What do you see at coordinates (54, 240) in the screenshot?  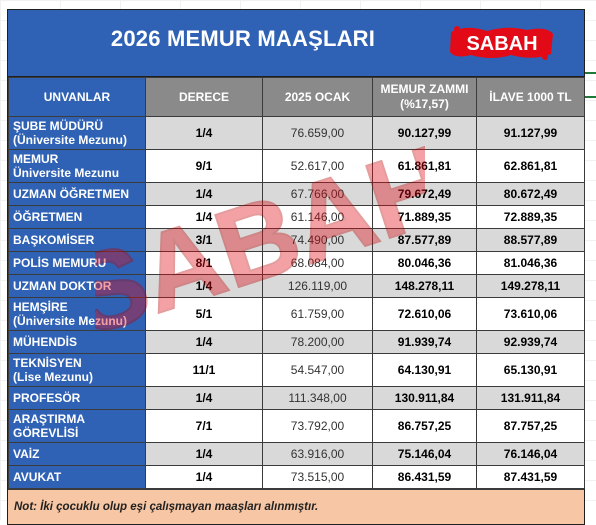 I see `cell-unvan-line: BAŞKOMİSER` at bounding box center [54, 240].